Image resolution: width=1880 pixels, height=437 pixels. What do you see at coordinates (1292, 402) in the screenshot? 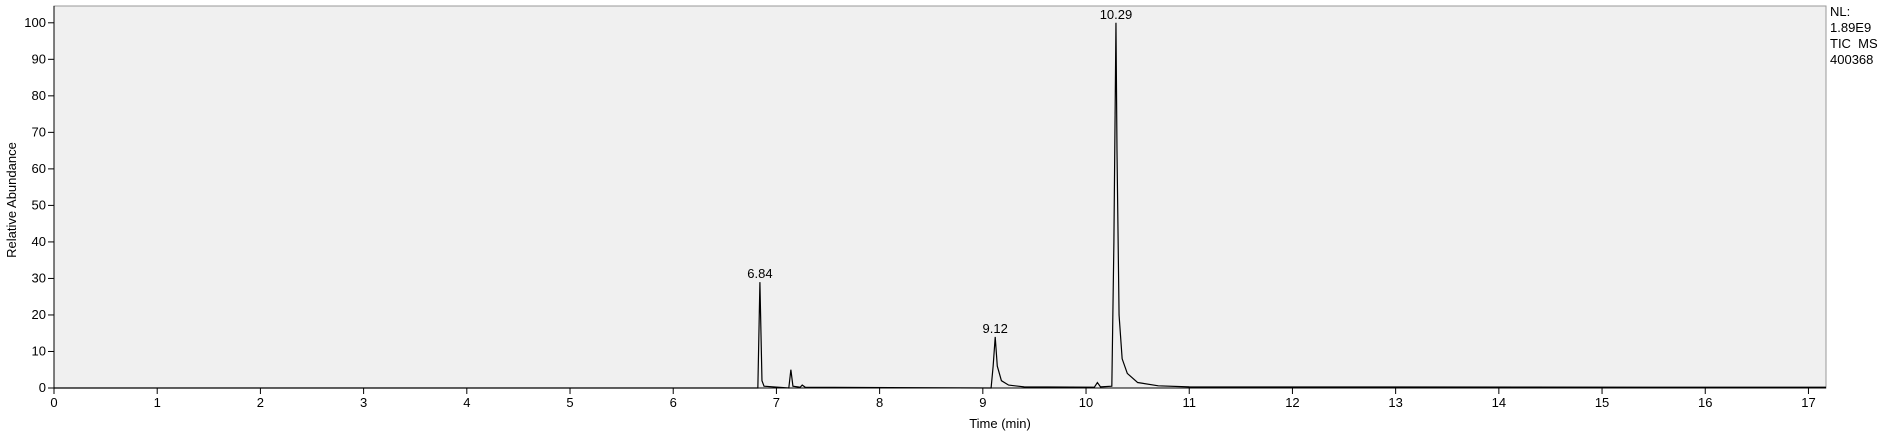
I see `x-tick-label: 12` at bounding box center [1292, 402].